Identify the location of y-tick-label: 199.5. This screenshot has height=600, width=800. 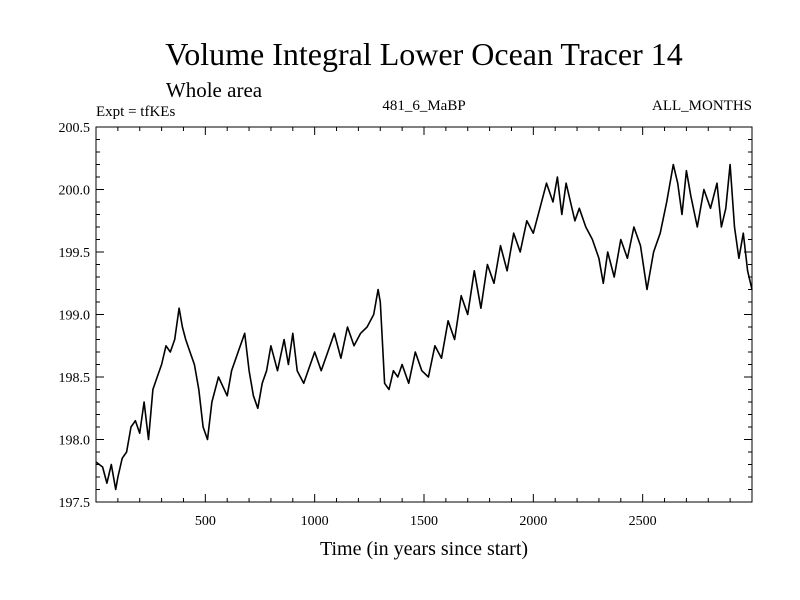
(75, 253).